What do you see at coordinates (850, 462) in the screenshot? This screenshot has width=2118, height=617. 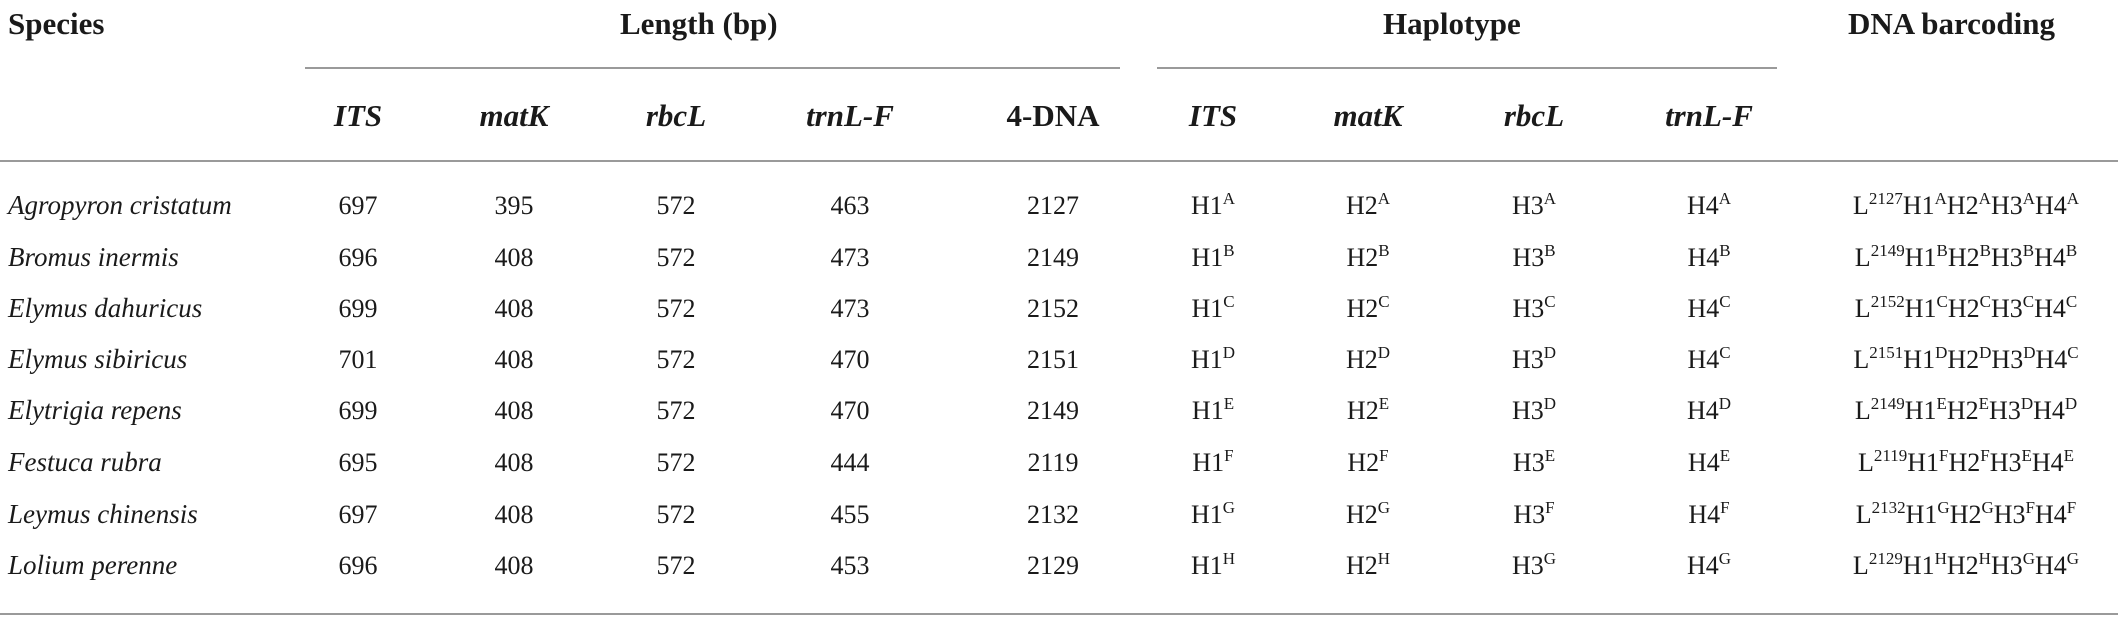 I see `length-cell: 444` at bounding box center [850, 462].